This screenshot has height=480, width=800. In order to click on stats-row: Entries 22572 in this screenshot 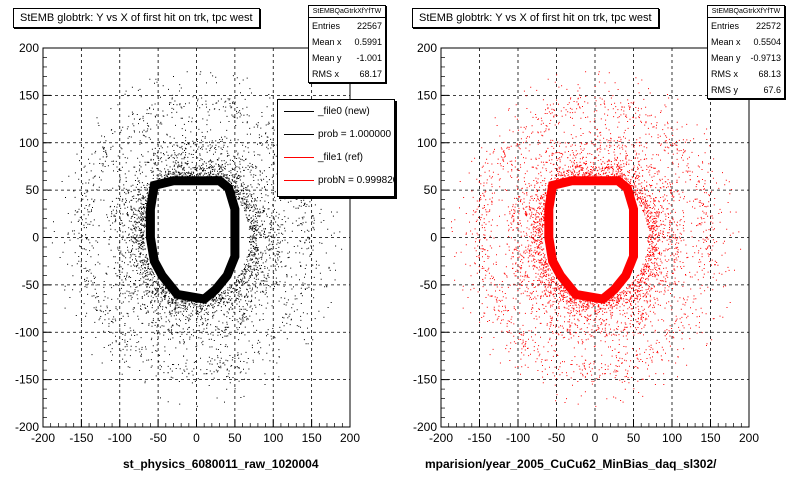, I will do `click(746, 26)`.